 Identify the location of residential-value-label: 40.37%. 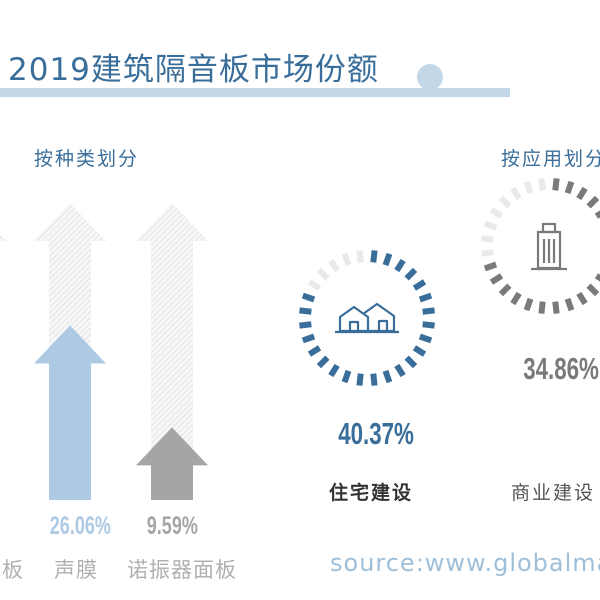
(376, 433).